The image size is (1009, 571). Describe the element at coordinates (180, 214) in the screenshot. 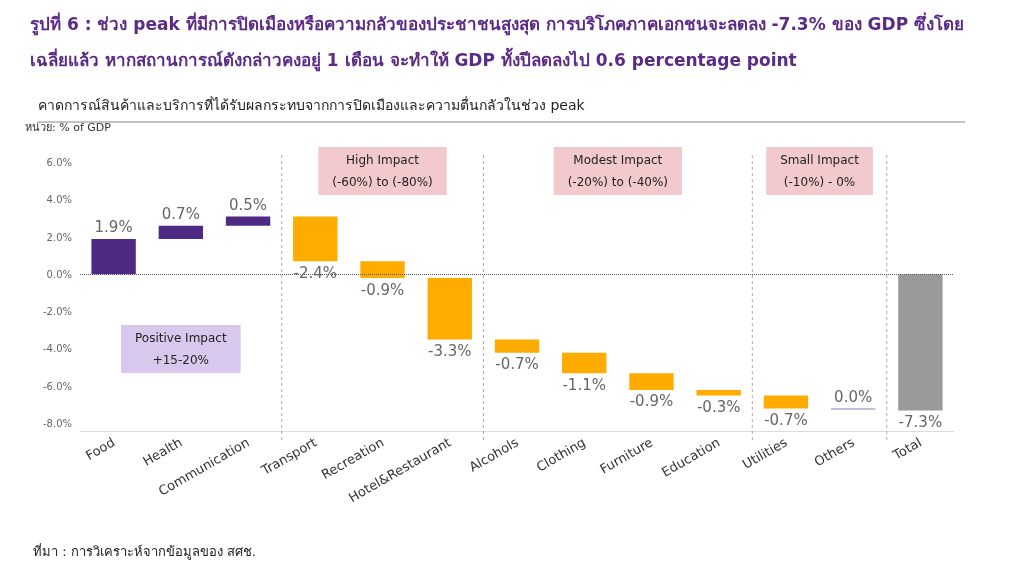

I see `data-label: 0.7%` at that location.